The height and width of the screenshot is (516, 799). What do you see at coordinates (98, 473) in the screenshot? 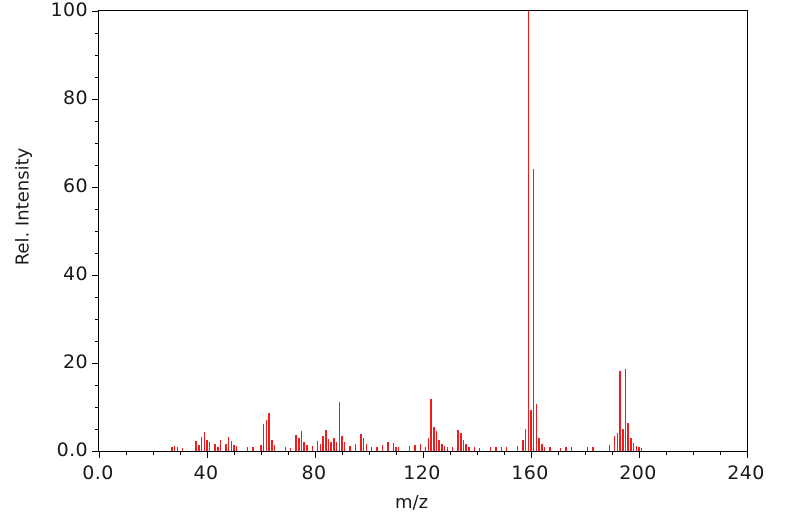
I see `x-tick-label: 0.0` at bounding box center [98, 473].